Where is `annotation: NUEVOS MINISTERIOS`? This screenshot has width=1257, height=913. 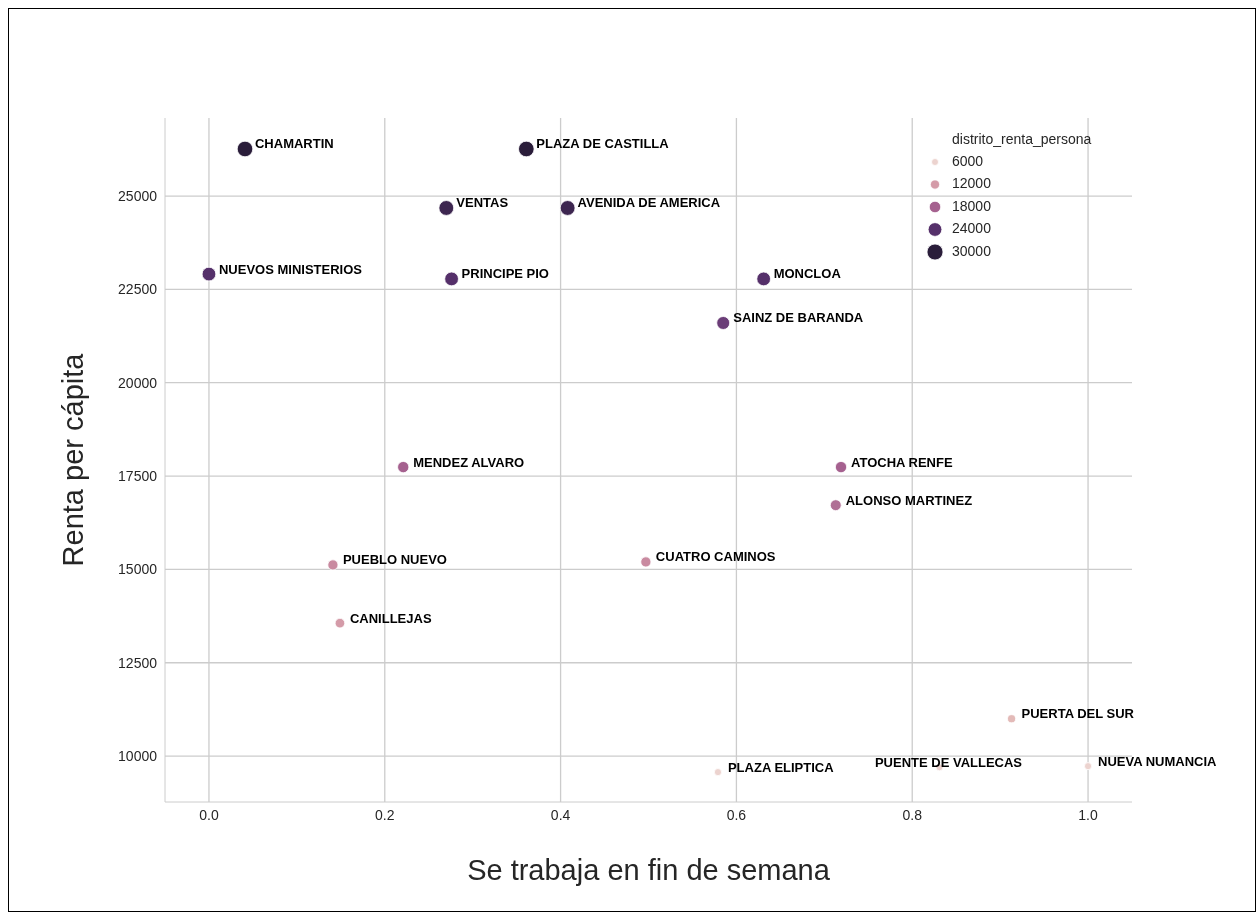 annotation: NUEVOS MINISTERIOS is located at coordinates (290, 269).